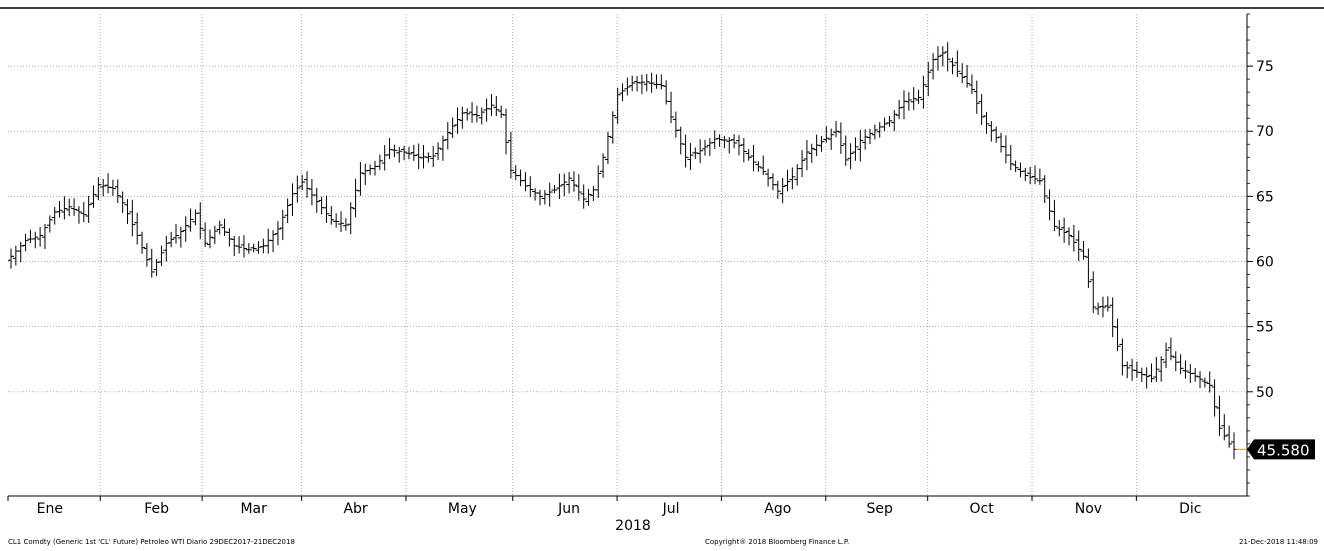 Image resolution: width=1324 pixels, height=551 pixels. I want to click on month-label-Oct: Oct, so click(982, 509).